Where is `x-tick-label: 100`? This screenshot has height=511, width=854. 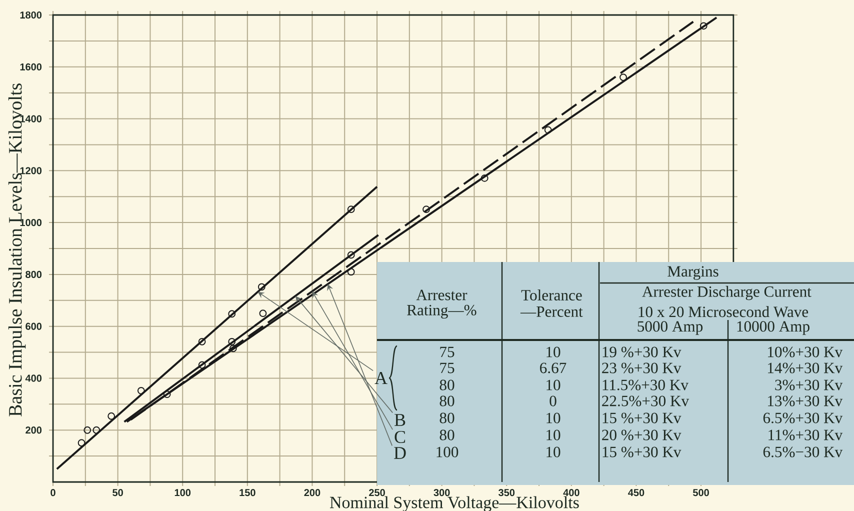 x-tick-label: 100 is located at coordinates (182, 492).